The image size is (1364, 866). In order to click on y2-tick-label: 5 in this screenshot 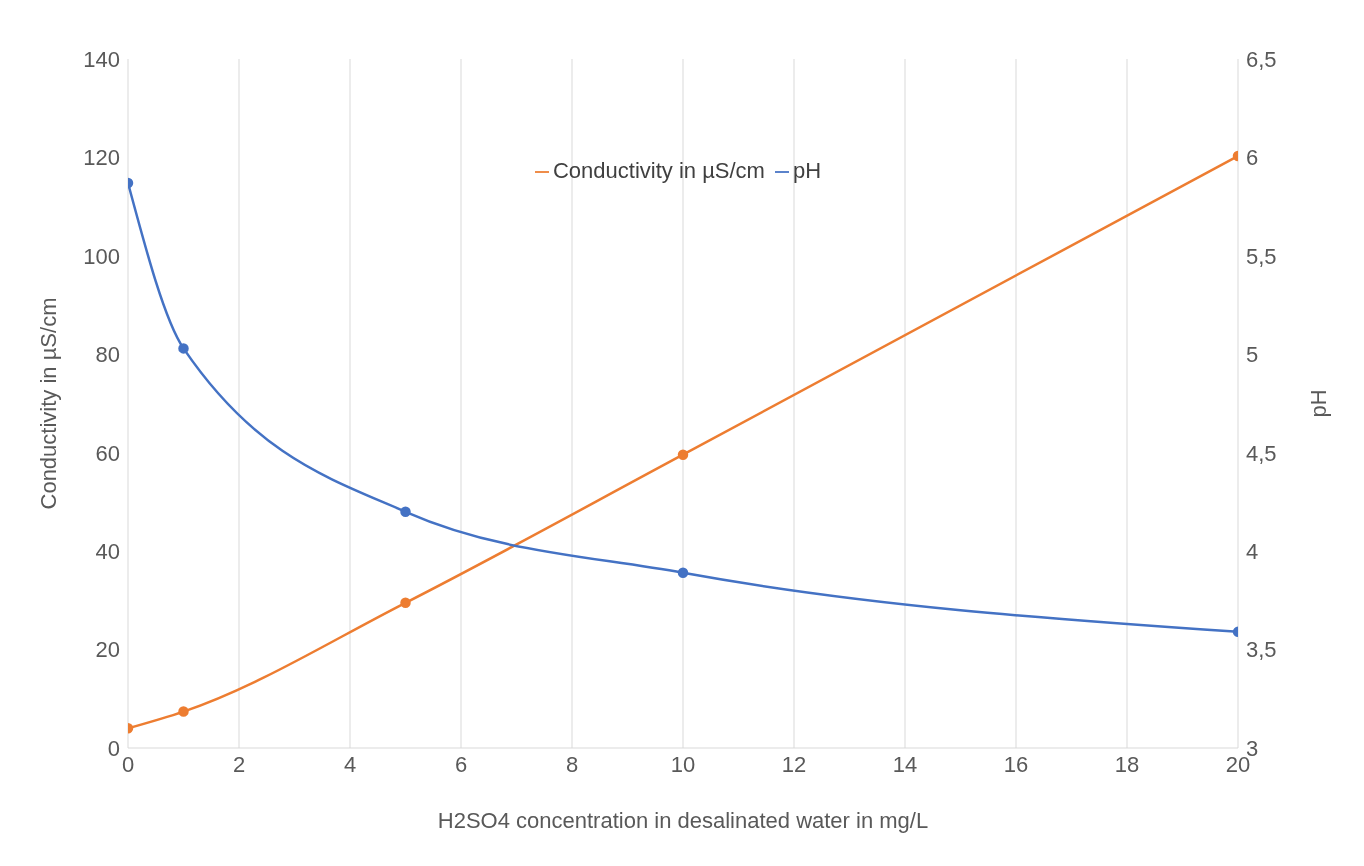, I will do `click(1252, 355)`.